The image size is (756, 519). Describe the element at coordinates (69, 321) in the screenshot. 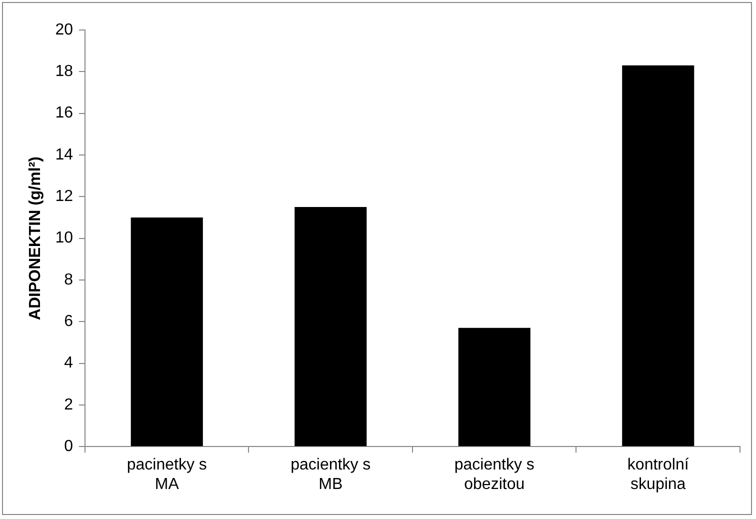

I see `y-tick-label: 6` at that location.